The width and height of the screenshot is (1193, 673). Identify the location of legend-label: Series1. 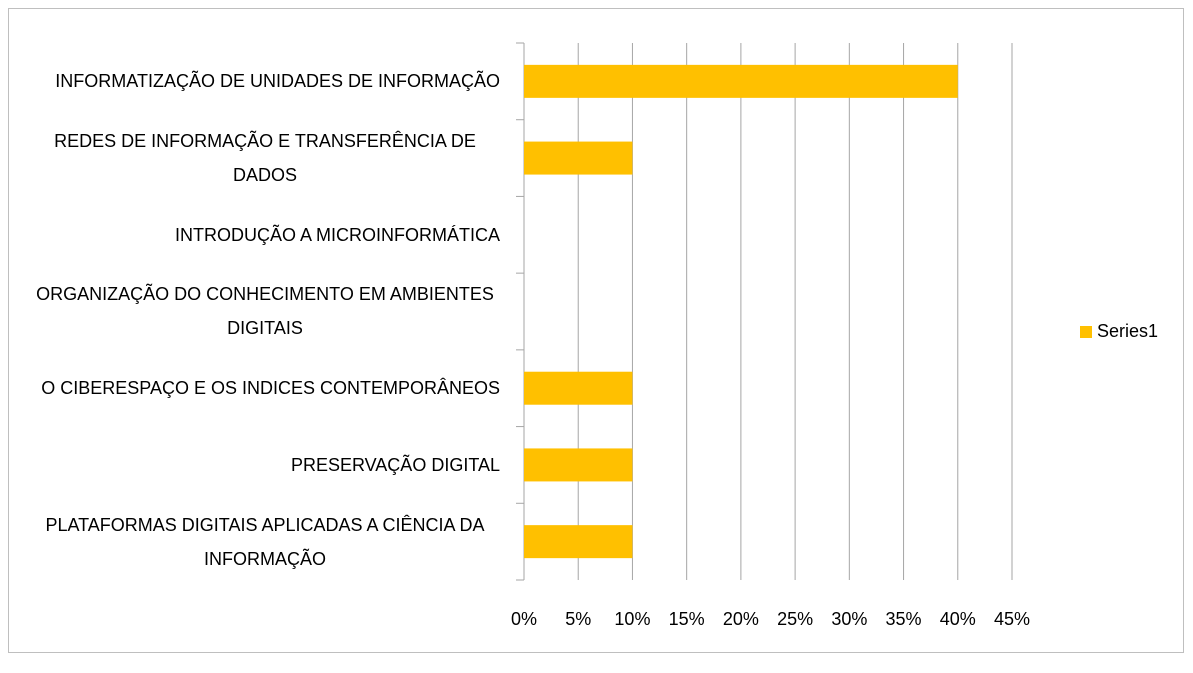
(1127, 331).